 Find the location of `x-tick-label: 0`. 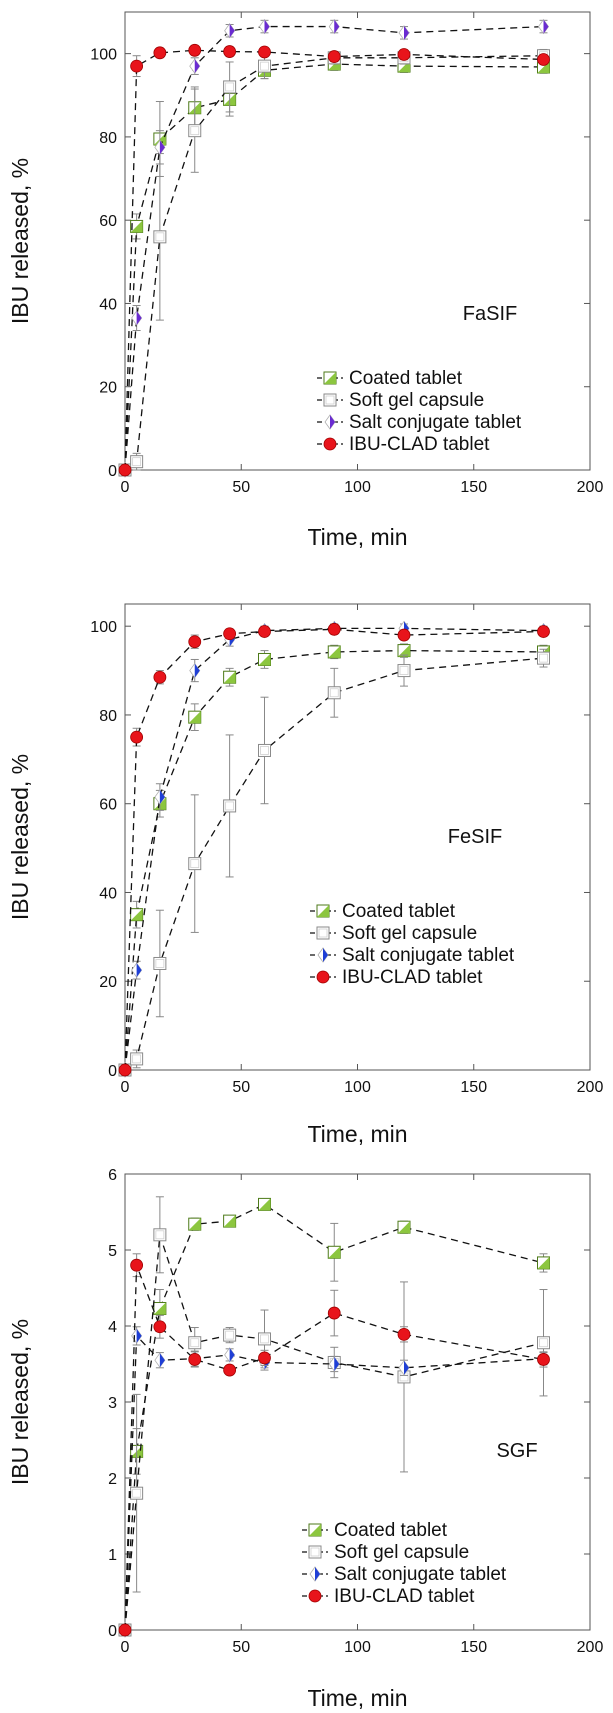

x-tick-label: 0 is located at coordinates (125, 1647).